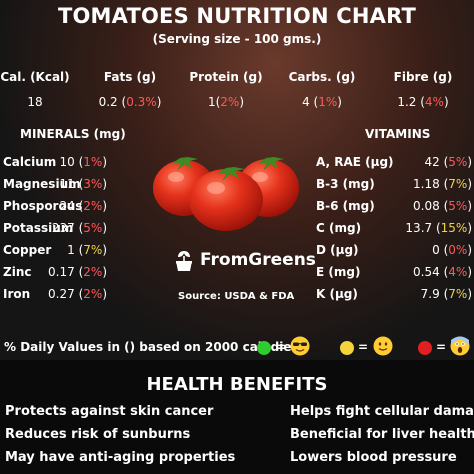  I want to click on mineral-row-phosporous: Phosporous 24 (2%), so click(55, 206).